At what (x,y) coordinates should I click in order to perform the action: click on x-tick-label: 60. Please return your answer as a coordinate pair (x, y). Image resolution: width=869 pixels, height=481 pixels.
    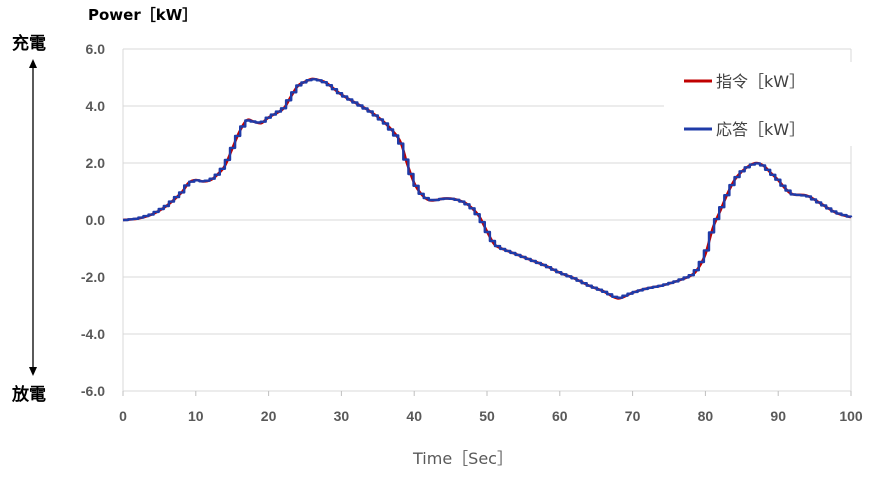
    Looking at the image, I should click on (560, 416).